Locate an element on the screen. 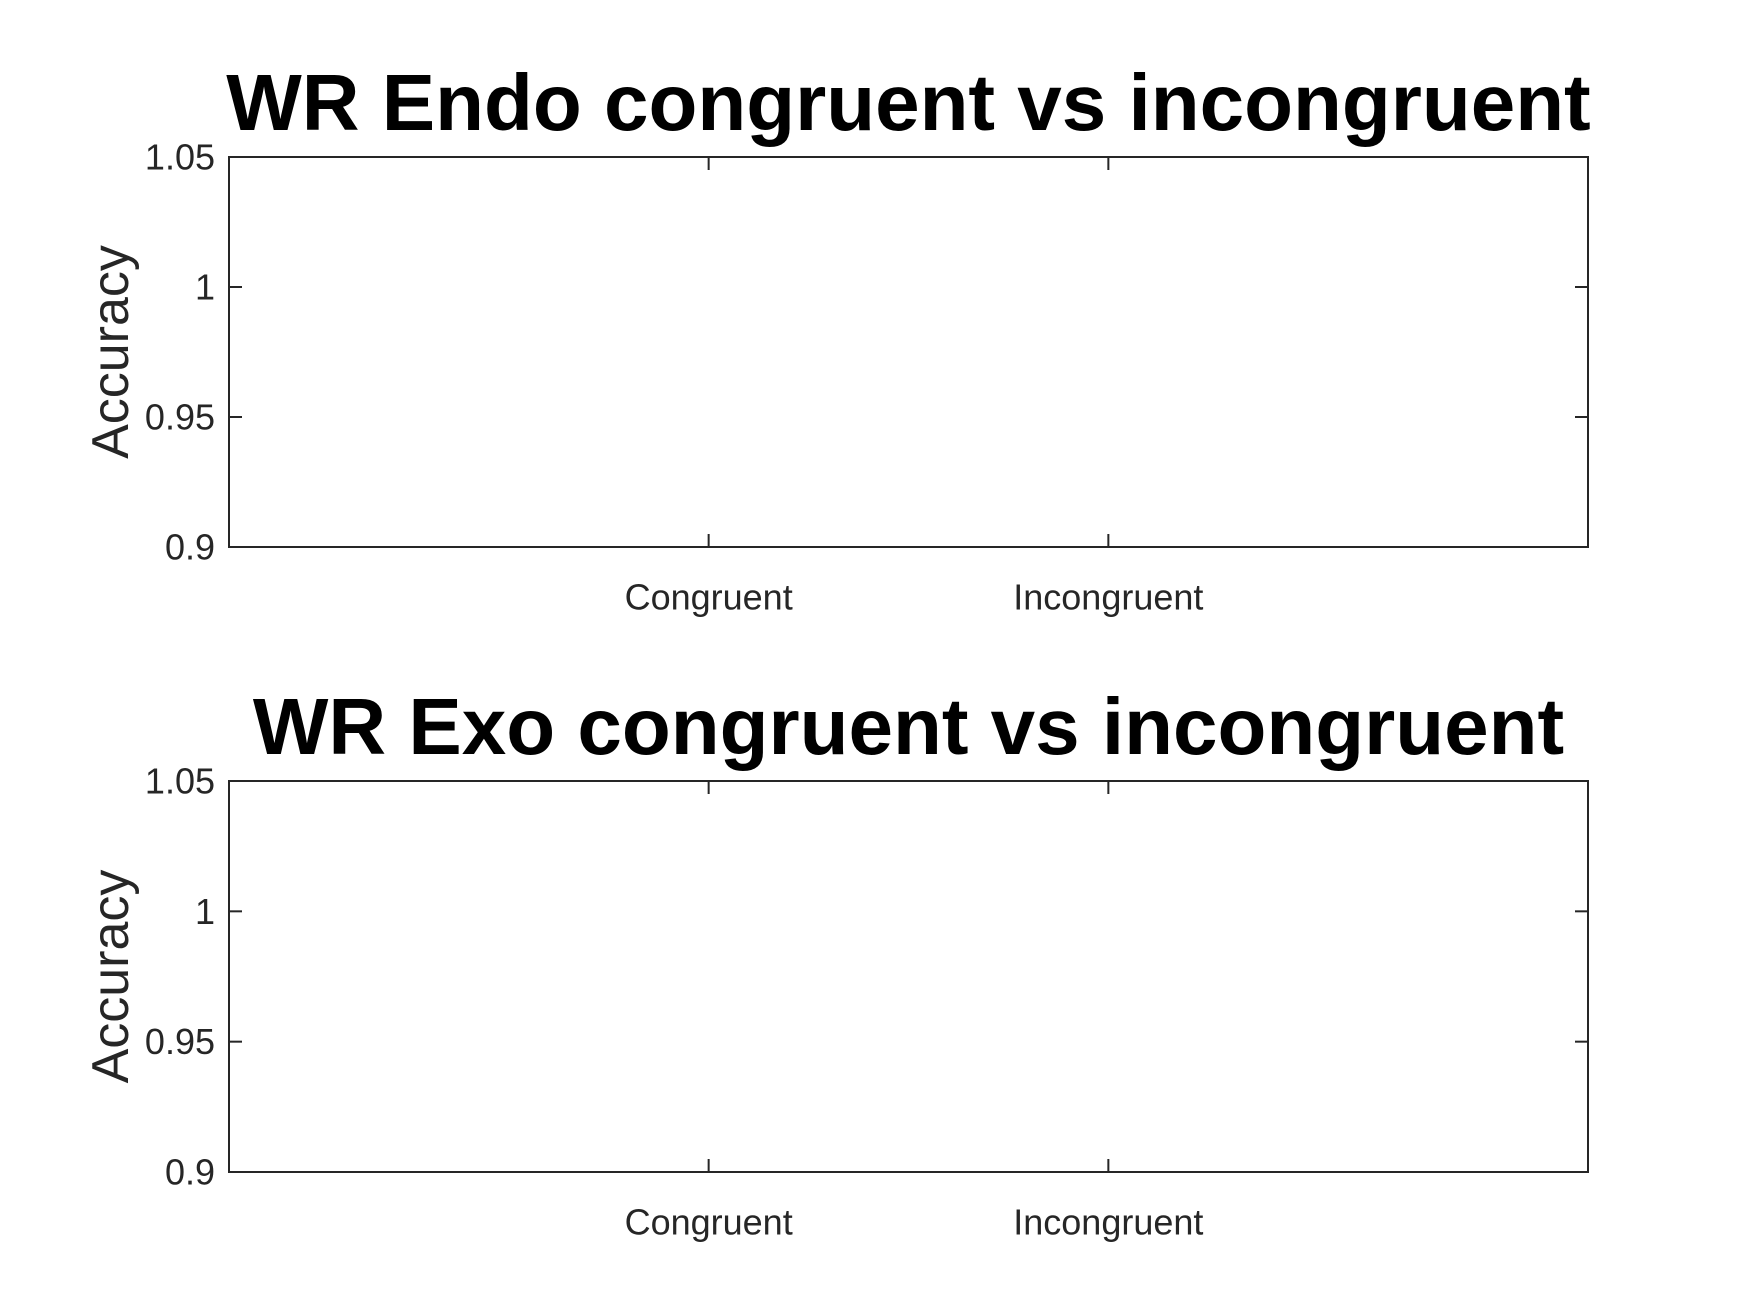 The height and width of the screenshot is (1313, 1750). chart-title: WR Endo congruent vs incongruent is located at coordinates (908, 102).